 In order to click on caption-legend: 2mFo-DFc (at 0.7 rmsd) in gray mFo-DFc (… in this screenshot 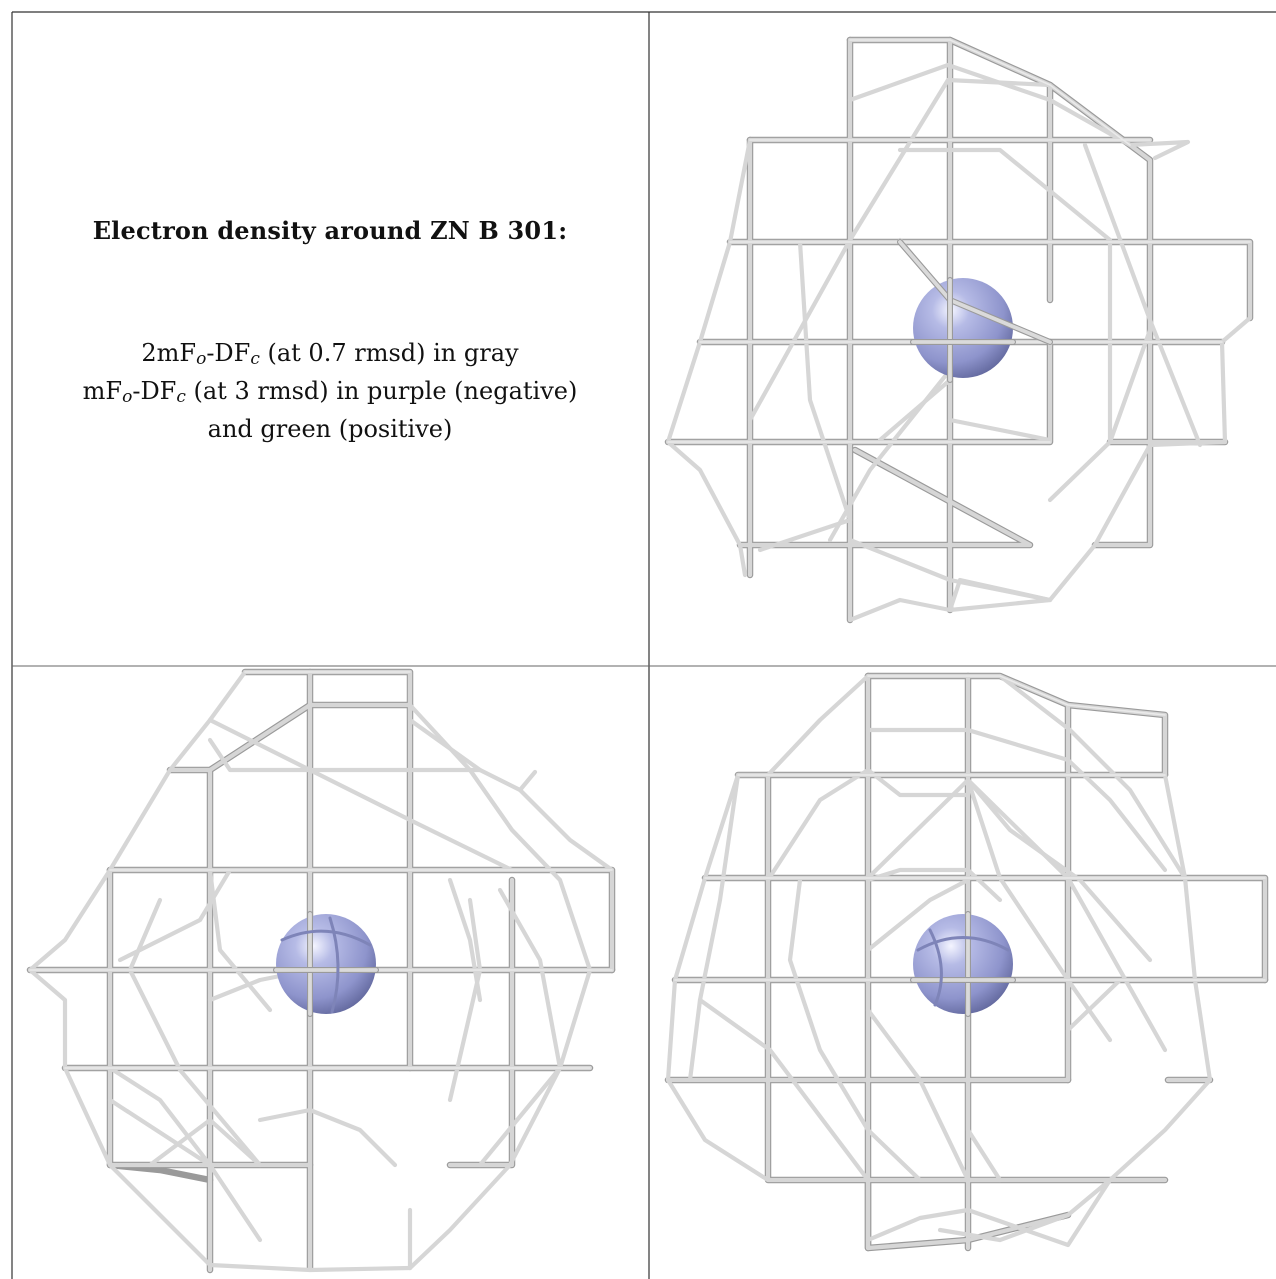, I will do `click(330, 391)`.